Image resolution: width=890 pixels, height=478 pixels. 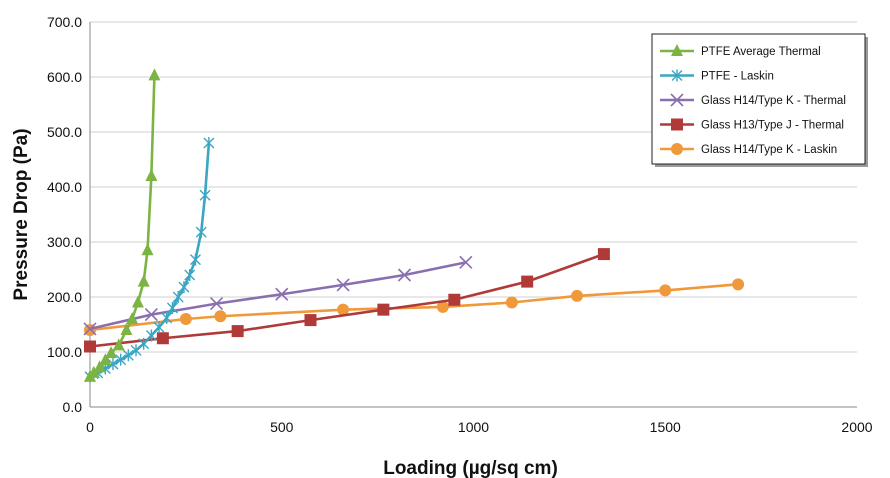 I want to click on y-tick-label: 200.0, so click(x=64, y=297).